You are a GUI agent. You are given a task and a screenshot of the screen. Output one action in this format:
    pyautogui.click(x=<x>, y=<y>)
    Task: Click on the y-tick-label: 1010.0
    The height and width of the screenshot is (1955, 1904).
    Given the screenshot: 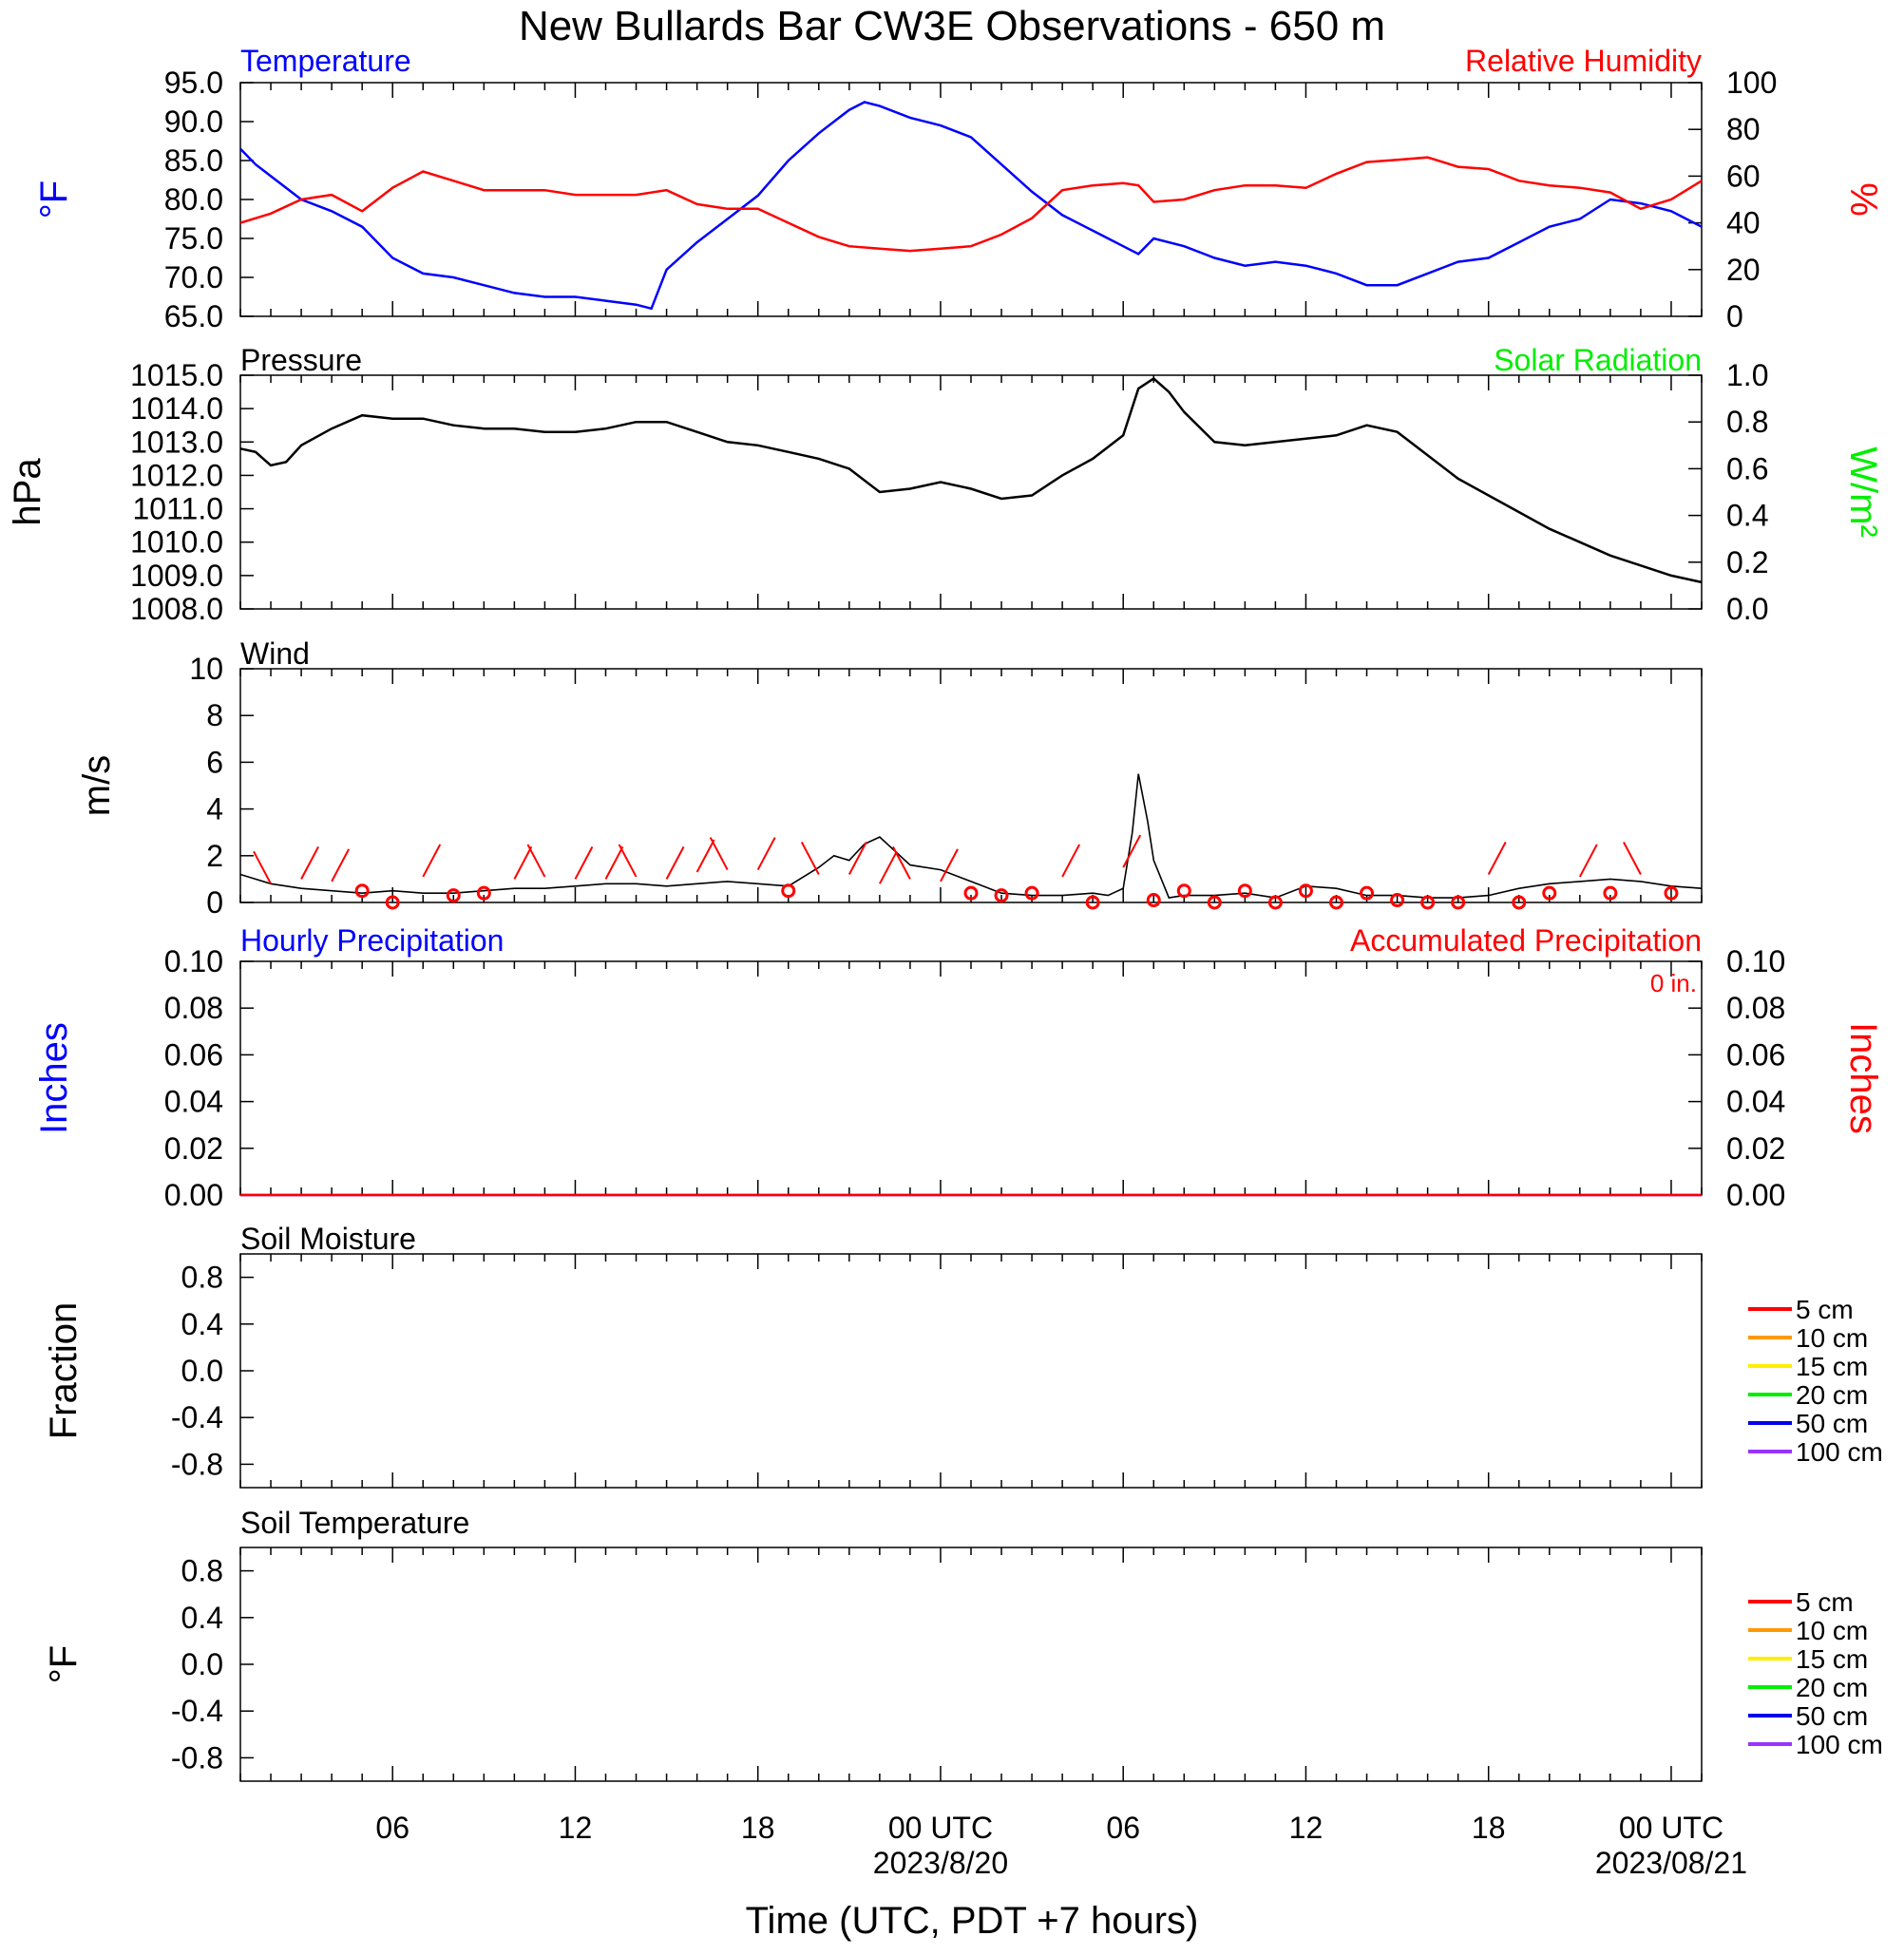 What is the action you would take?
    pyautogui.click(x=176, y=542)
    